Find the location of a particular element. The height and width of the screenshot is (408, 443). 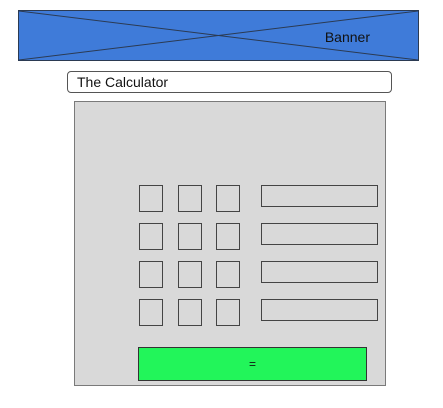

equals-button: = is located at coordinates (252, 364).